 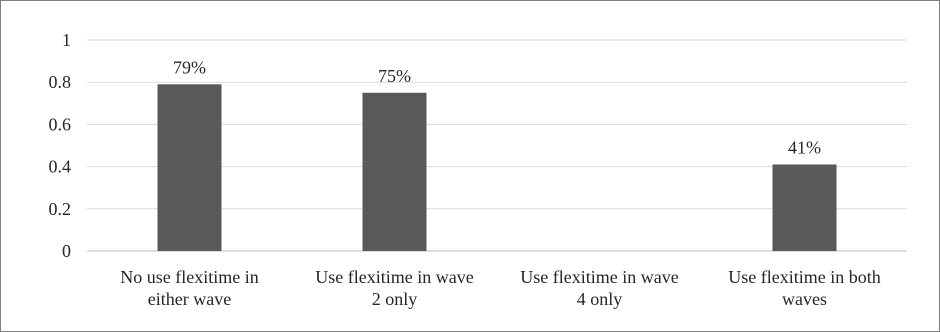 I want to click on y-tick-label: 0, so click(x=66, y=251).